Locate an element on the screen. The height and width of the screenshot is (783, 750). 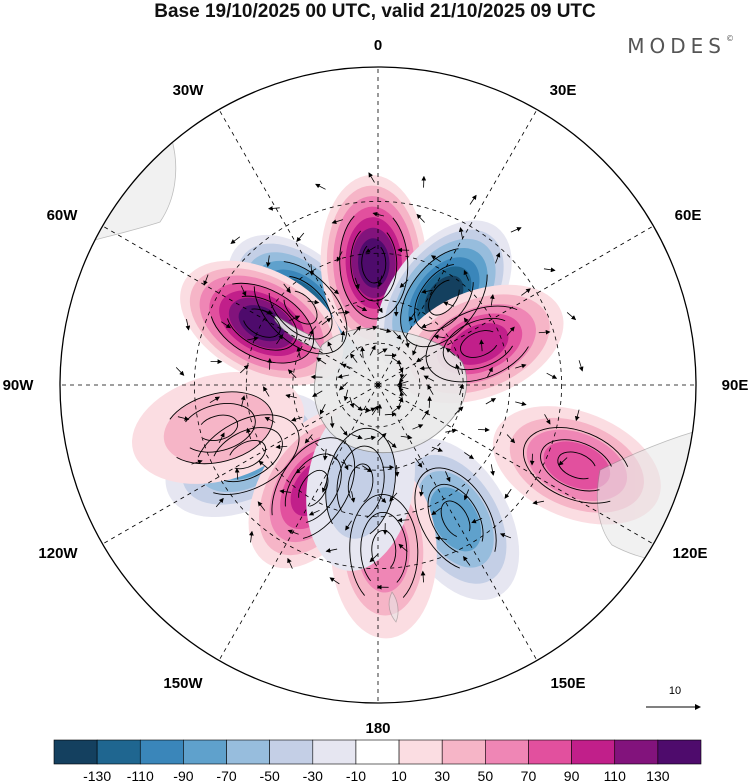
lon-label-30w: 30W is located at coordinates (189, 90).